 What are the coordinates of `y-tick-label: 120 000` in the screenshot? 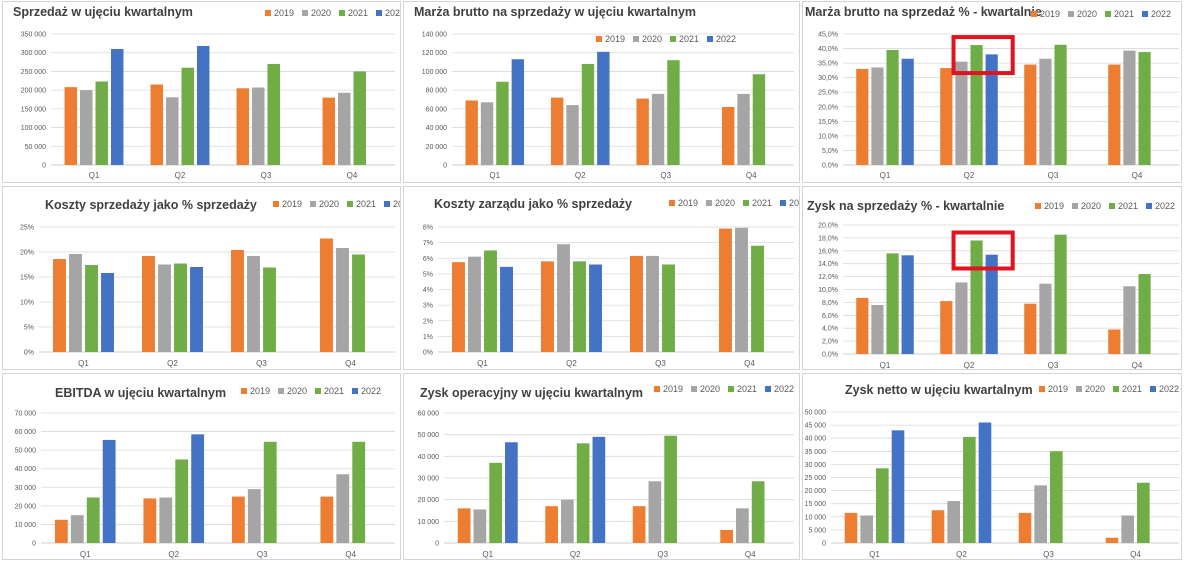 It's located at (434, 53).